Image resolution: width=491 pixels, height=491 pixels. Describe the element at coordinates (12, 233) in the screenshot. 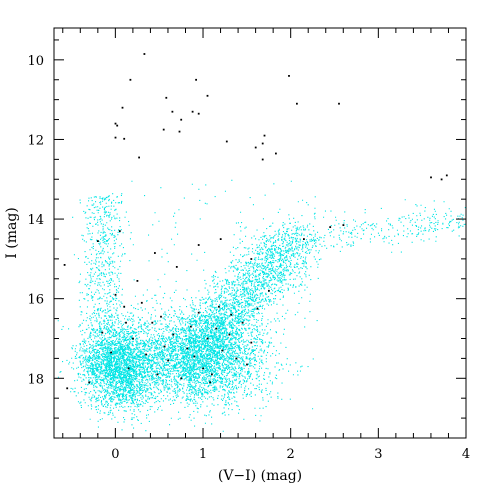

I see `y-axis-label: I (mag)` at that location.